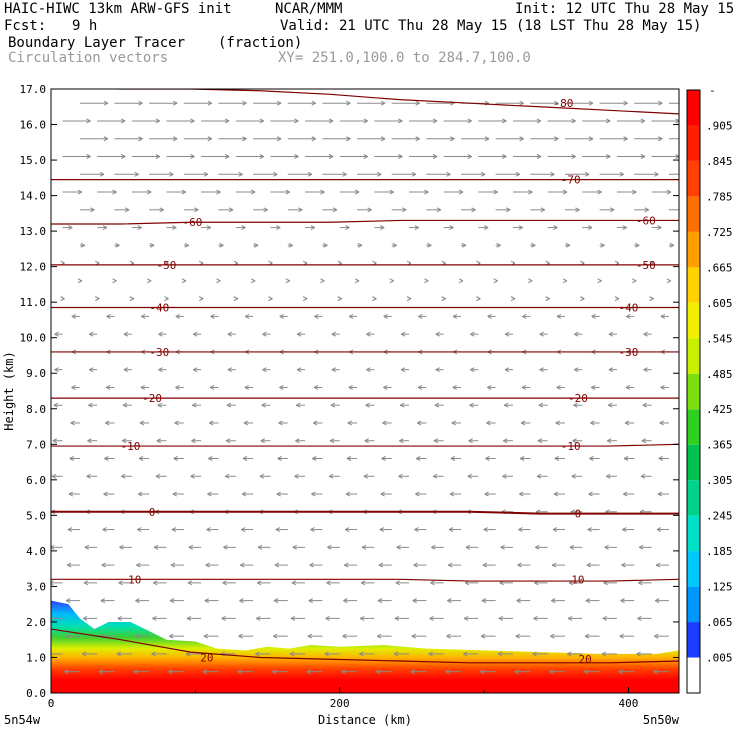 This screenshot has width=740, height=740. What do you see at coordinates (719, 374) in the screenshot?
I see `colorbar-level-label: .485` at bounding box center [719, 374].